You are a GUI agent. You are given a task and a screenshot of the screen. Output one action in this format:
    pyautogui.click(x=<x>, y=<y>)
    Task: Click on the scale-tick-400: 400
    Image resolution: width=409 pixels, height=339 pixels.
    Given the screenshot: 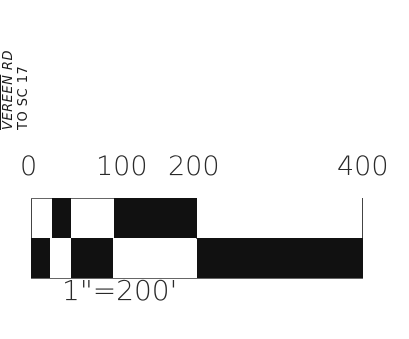 What is the action you would take?
    pyautogui.click(x=363, y=166)
    